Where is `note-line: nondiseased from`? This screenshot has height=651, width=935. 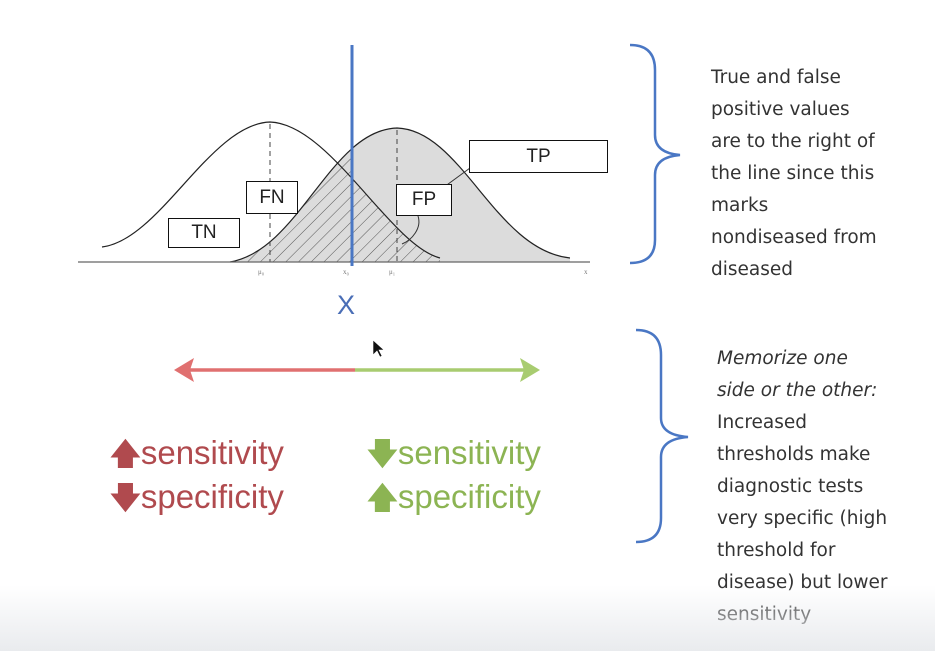
note-line: nondiseased from is located at coordinates (794, 237).